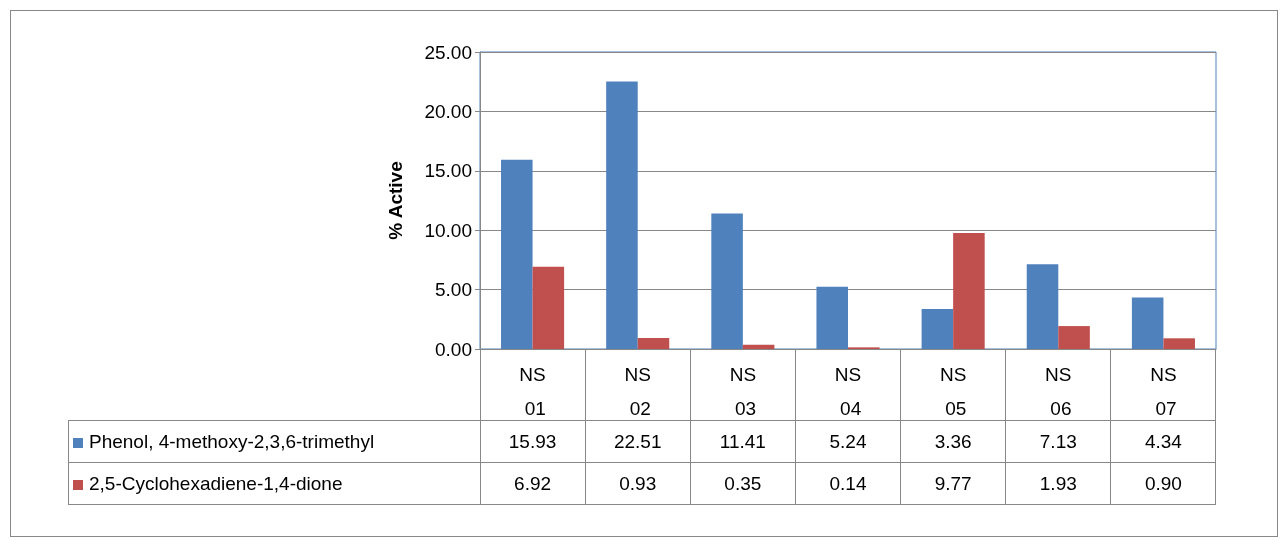  I want to click on data-label: 1.93, so click(1058, 483).